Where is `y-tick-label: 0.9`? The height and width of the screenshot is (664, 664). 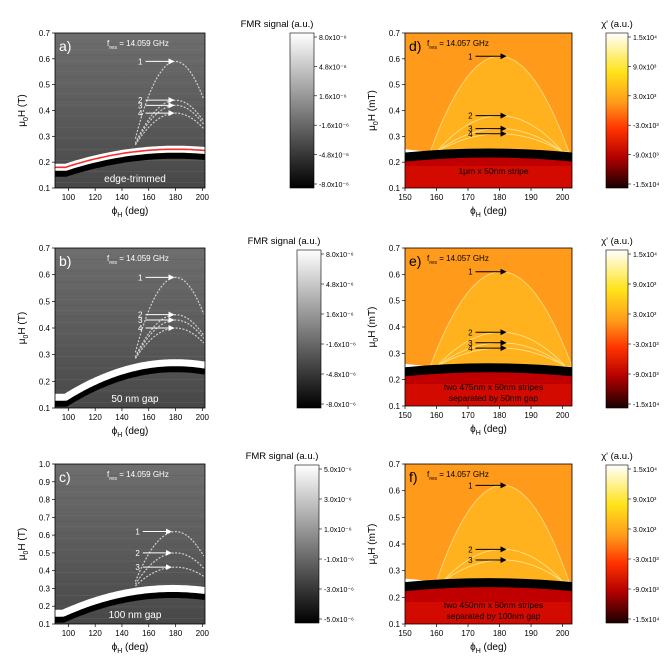
y-tick-label: 0.9 is located at coordinates (45, 482).